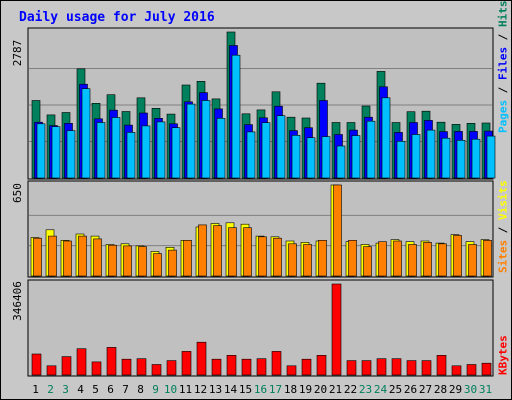  Describe the element at coordinates (410, 389) in the screenshot. I see `x-tick-label-day-26: 26` at that location.